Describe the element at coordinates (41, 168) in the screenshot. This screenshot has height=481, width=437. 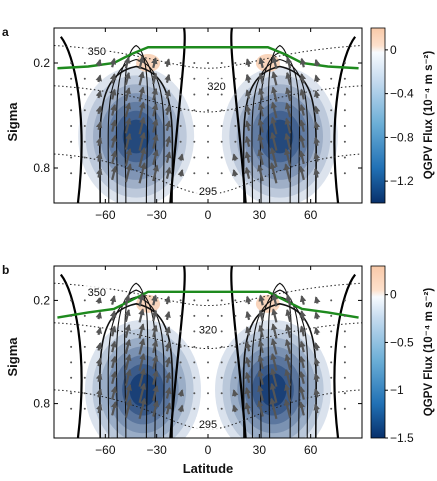
I see `panel-a-ytick-label: 0.8` at that location.